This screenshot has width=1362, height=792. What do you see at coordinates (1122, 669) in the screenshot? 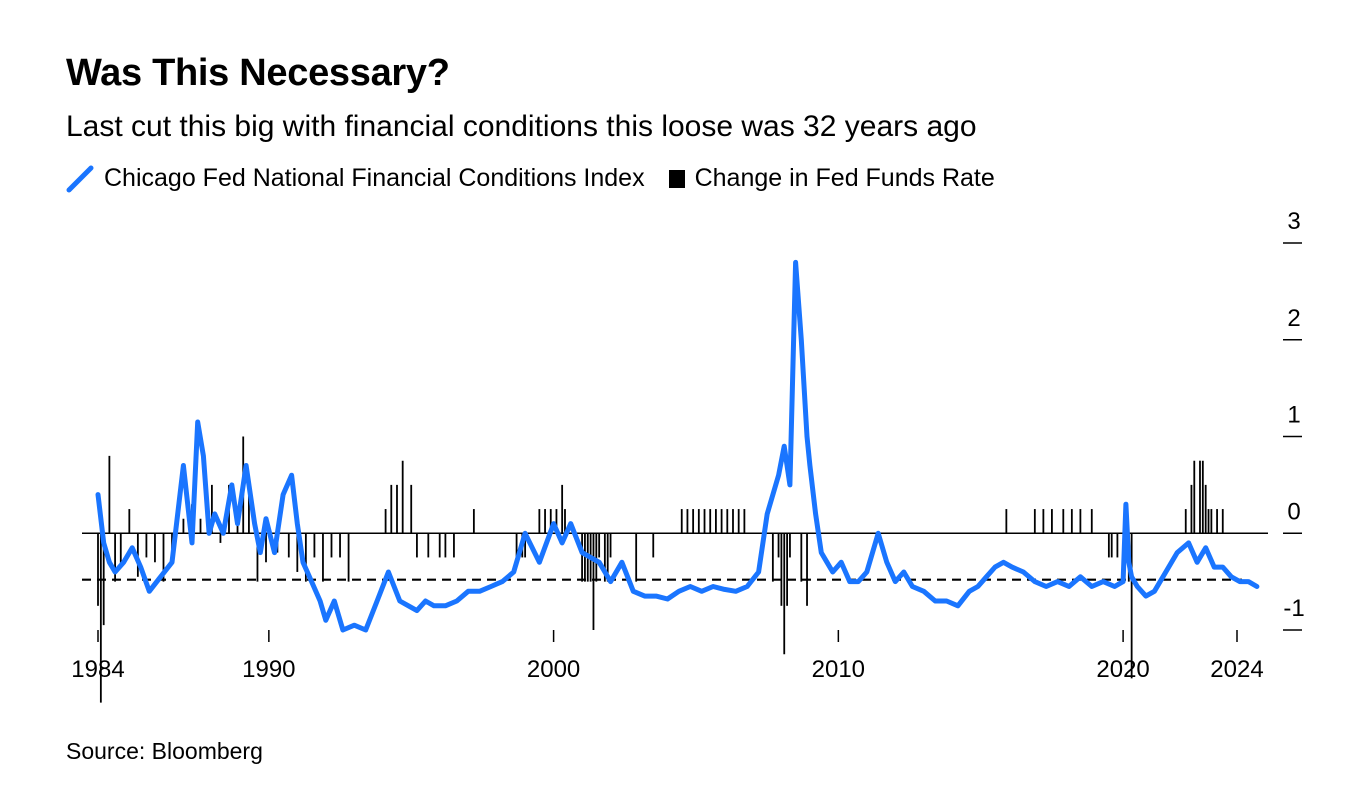
I see `x-tick-label: 2020` at bounding box center [1122, 669].